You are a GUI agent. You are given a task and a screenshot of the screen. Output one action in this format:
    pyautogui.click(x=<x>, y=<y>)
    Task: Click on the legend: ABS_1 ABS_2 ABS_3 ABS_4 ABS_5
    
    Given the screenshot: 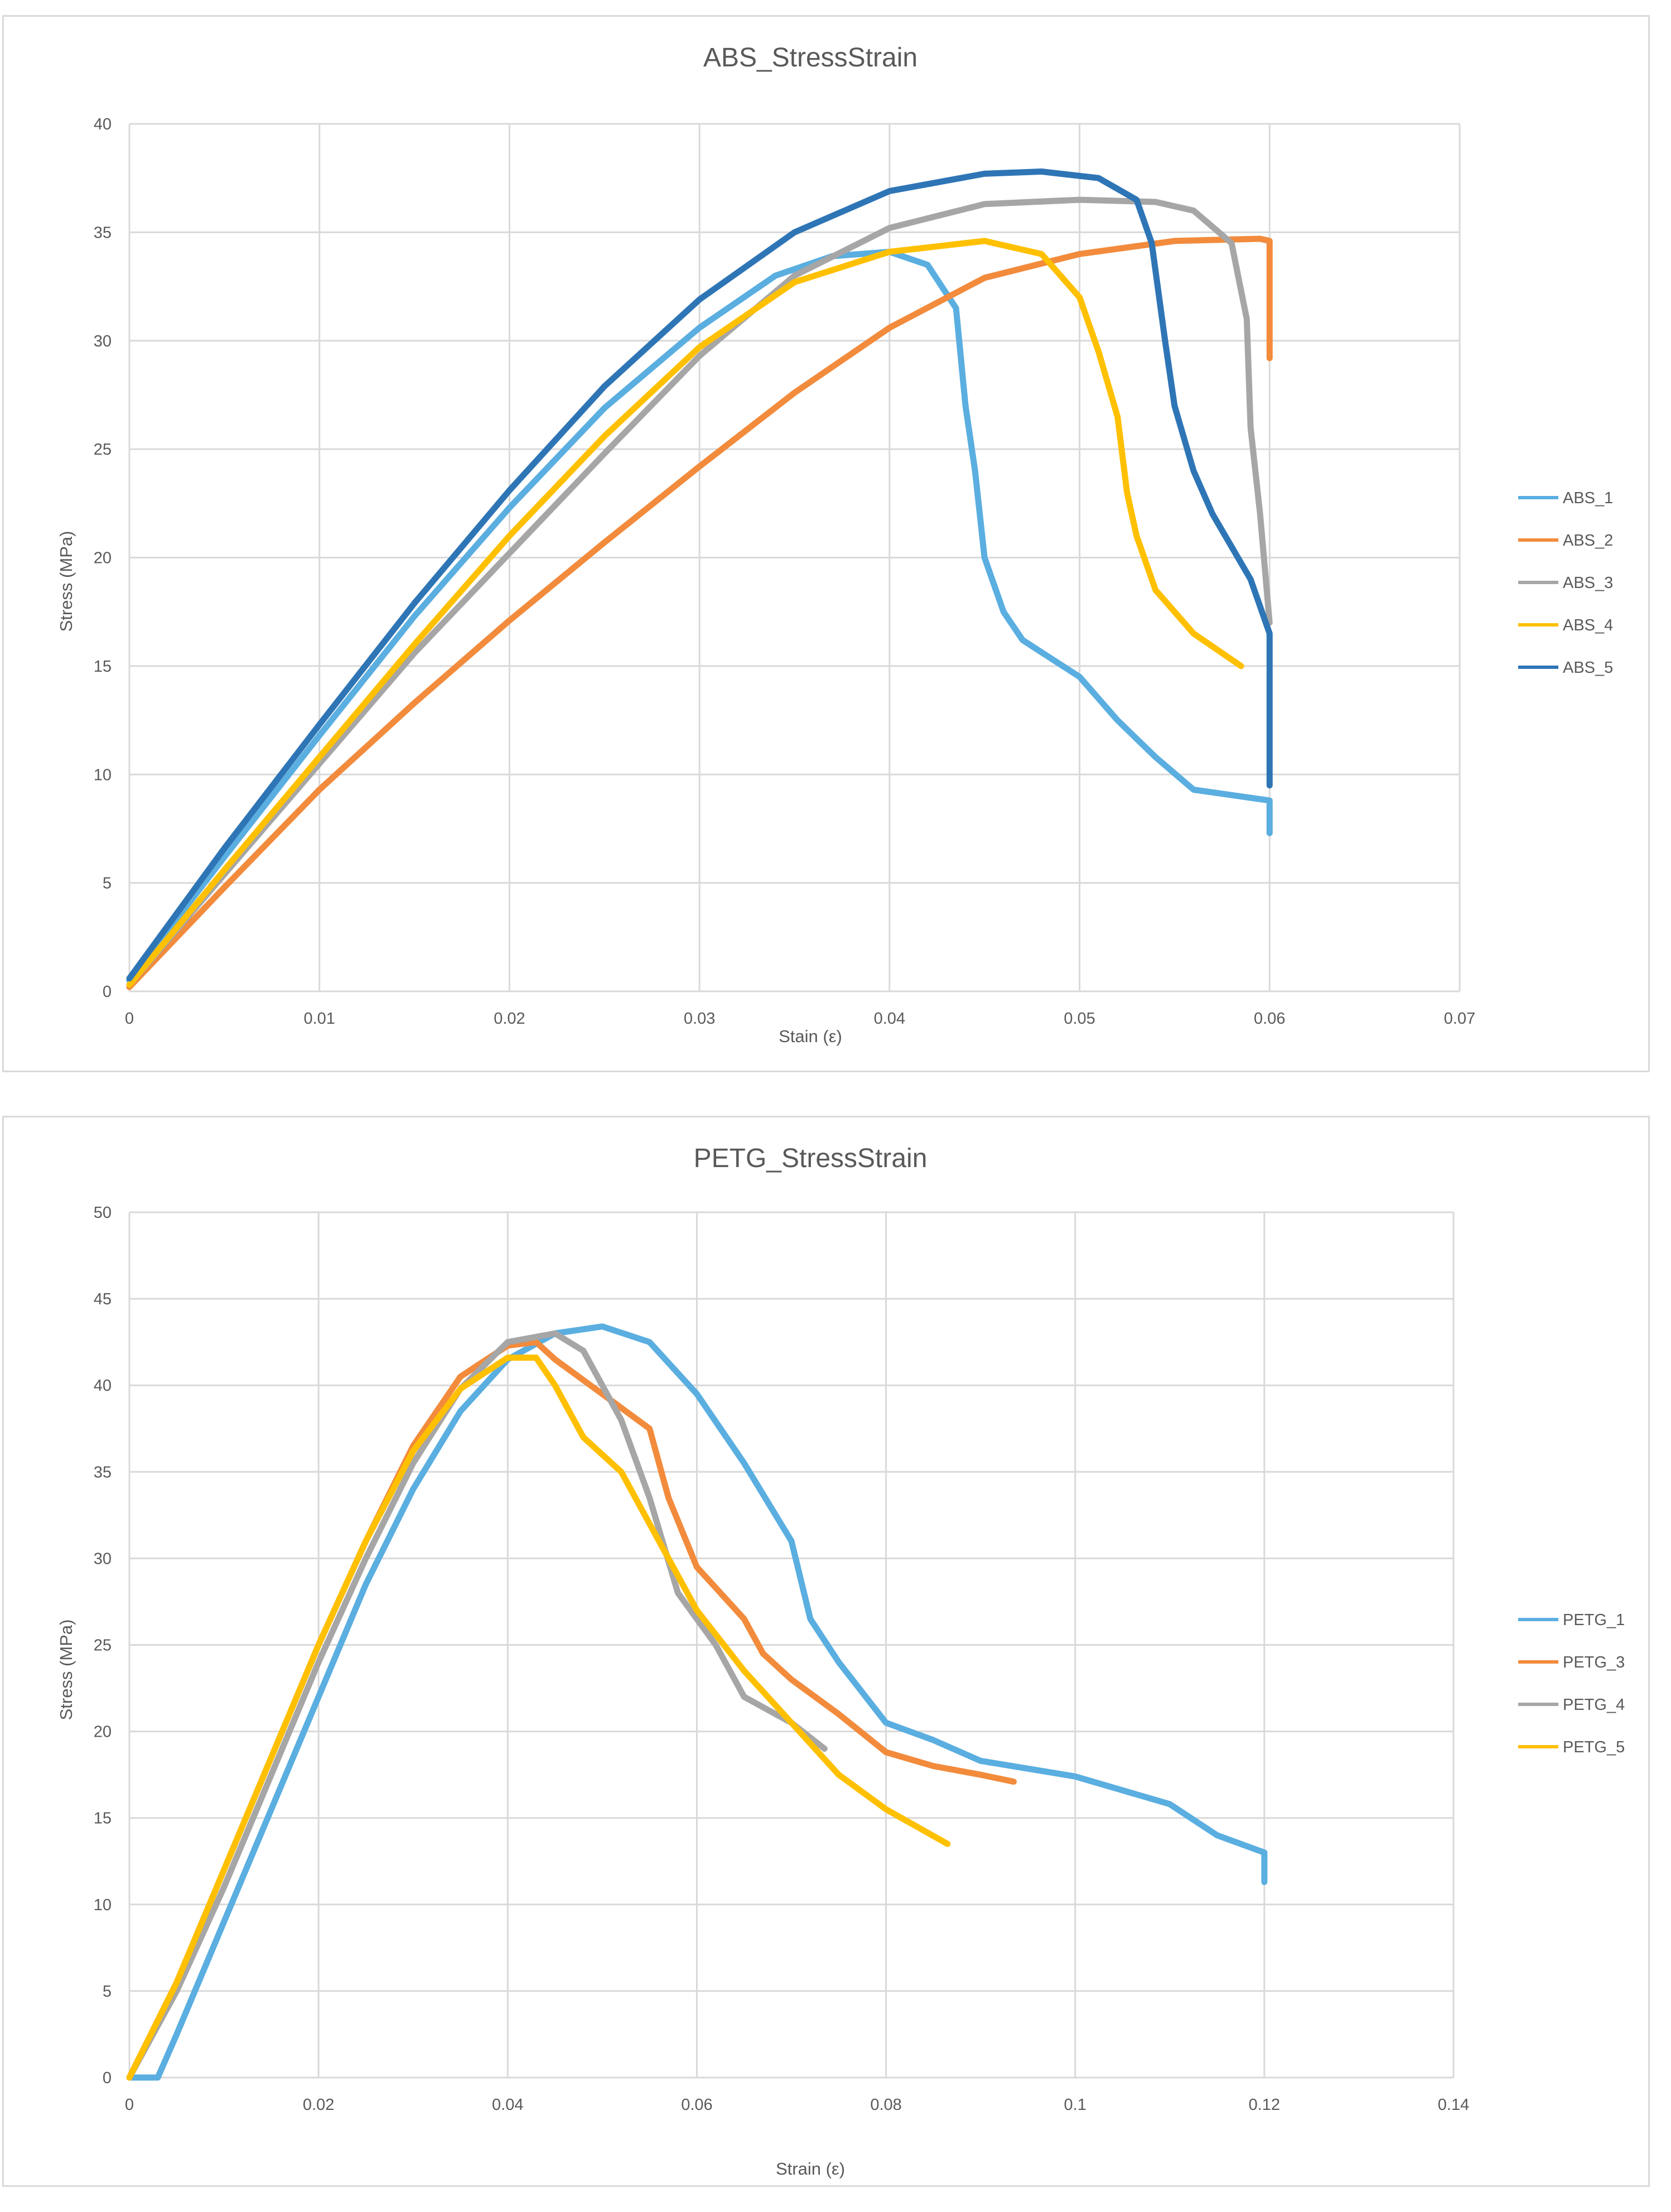 What is the action you would take?
    pyautogui.click(x=1565, y=583)
    